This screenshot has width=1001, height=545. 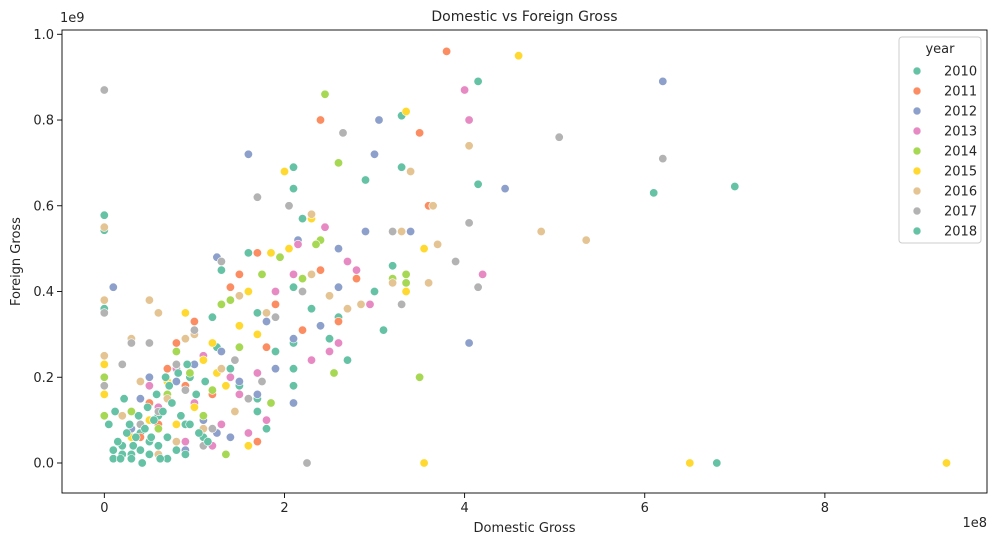 I want to click on x-tick-label-4: 8, so click(x=825, y=508).